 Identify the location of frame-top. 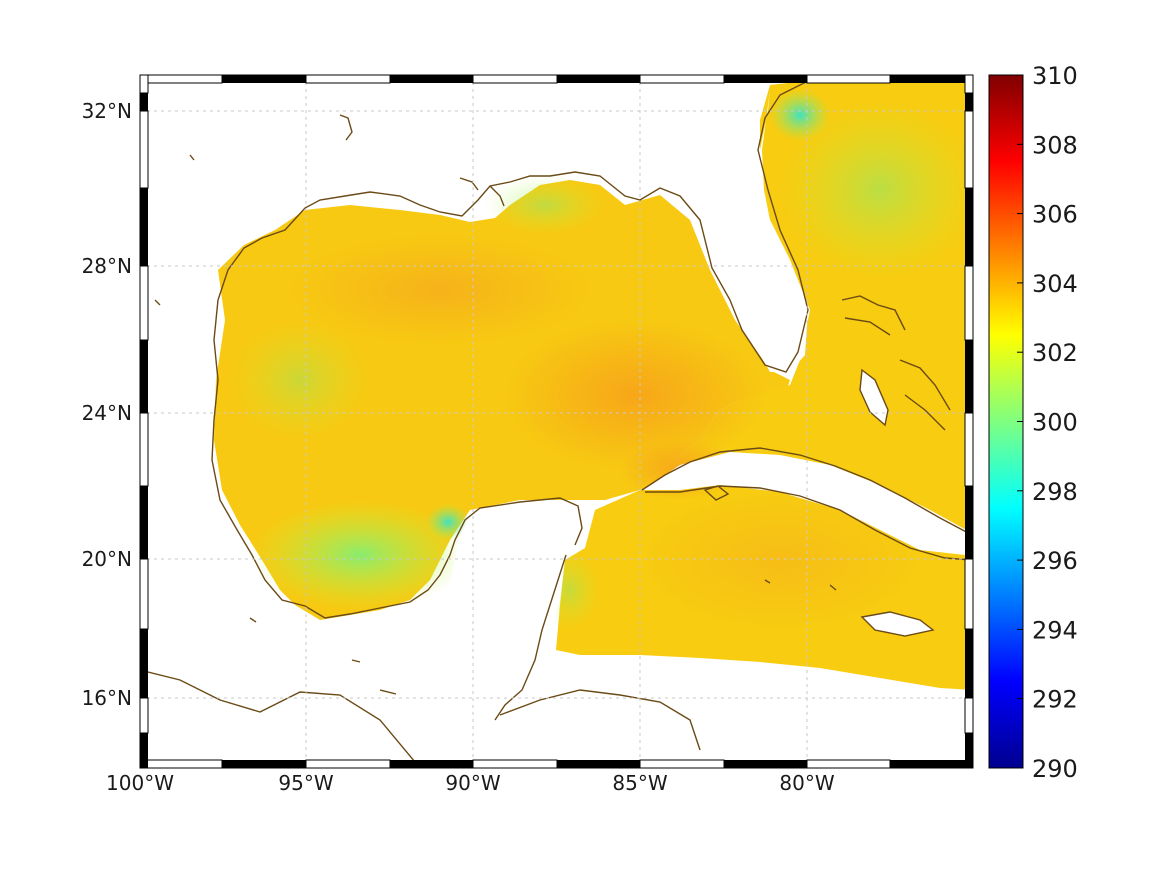
(556, 79).